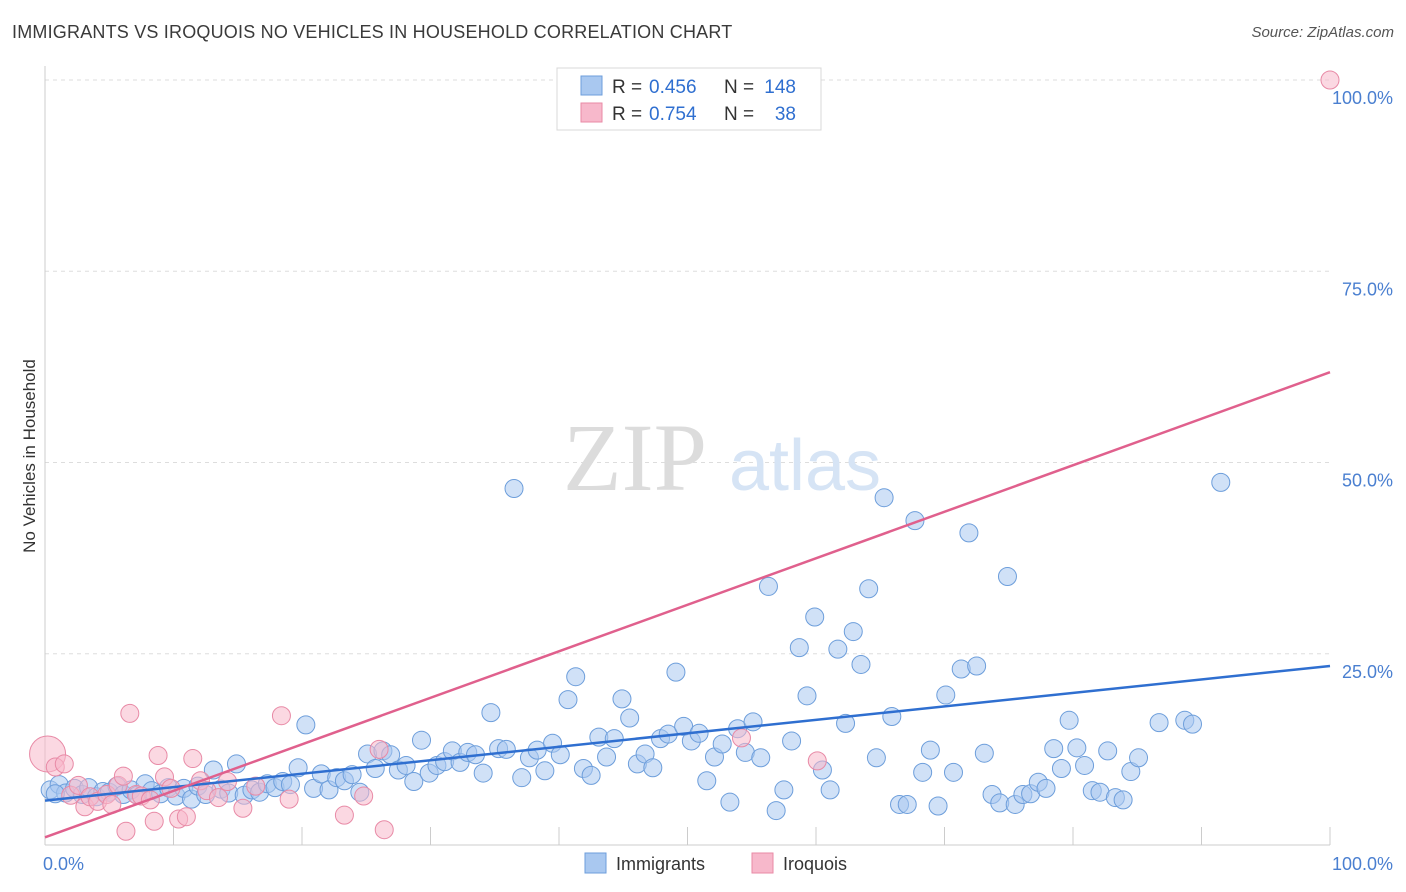 This screenshot has width=1406, height=892. I want to click on series-legend-label-immigrants: Immigrants, so click(660, 864).